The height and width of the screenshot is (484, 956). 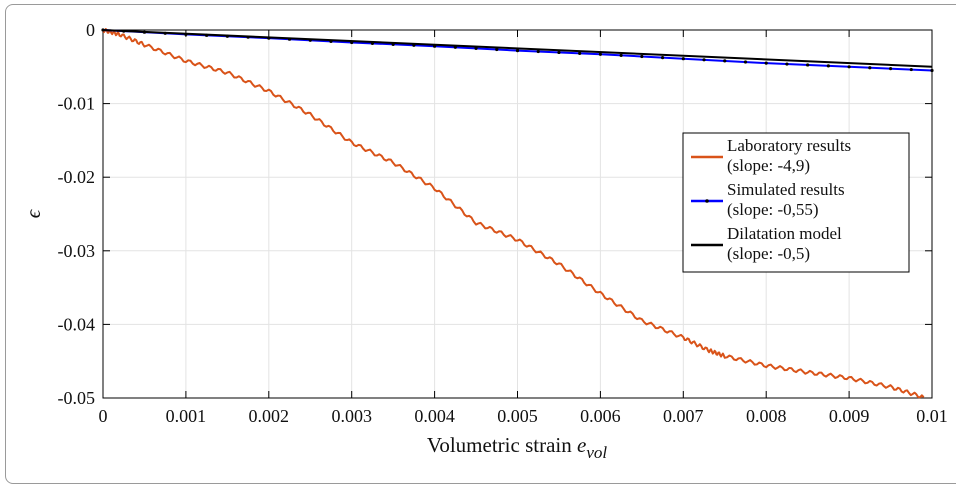 I want to click on x-tick-label: 0.009, so click(x=849, y=416).